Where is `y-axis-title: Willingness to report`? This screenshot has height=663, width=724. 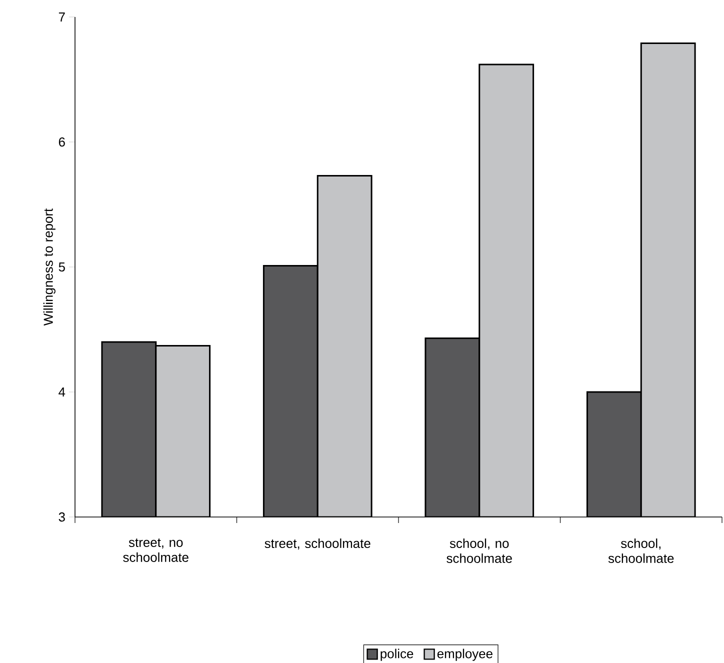 y-axis-title: Willingness to report is located at coordinates (49, 267).